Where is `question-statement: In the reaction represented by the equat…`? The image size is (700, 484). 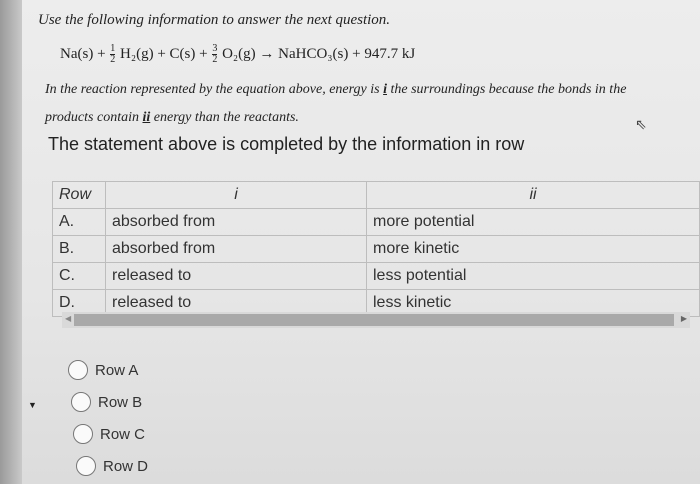 question-statement: In the reaction represented by the equat… is located at coordinates (336, 103).